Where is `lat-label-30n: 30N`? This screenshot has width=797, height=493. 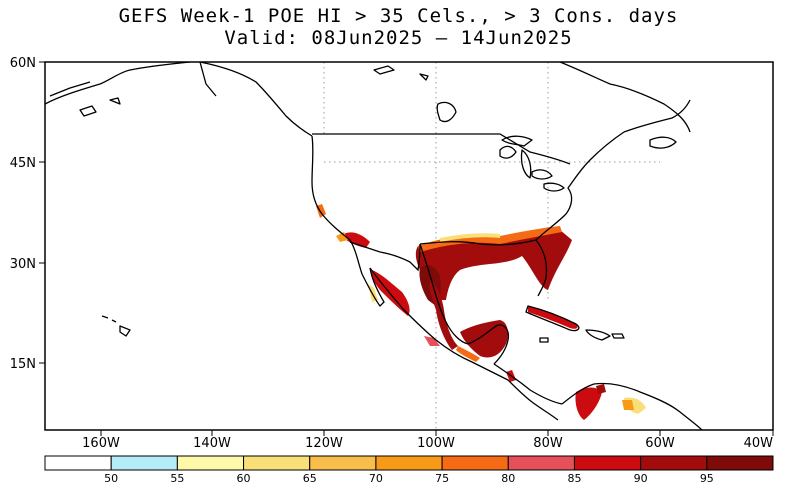
lat-label-30n: 30N is located at coordinates (23, 264).